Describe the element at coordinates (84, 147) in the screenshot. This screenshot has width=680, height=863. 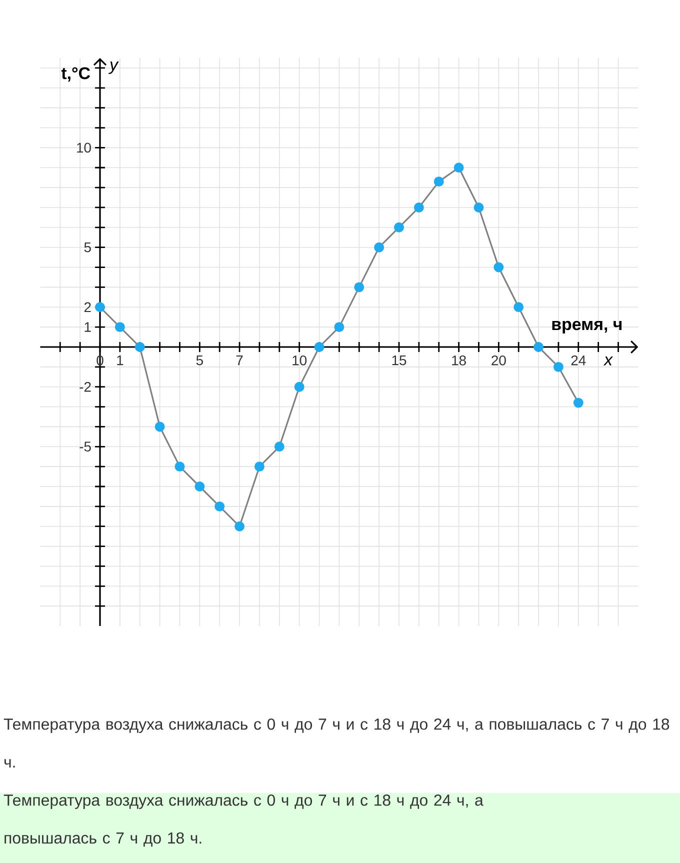
I see `y-tick-label: 10` at that location.